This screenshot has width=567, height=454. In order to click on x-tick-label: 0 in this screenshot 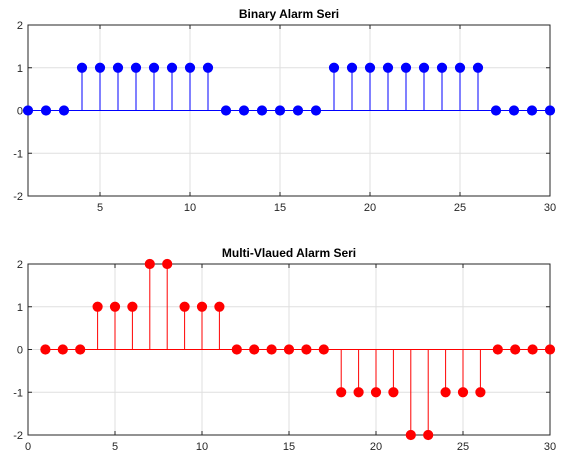, I will do `click(28, 447)`.